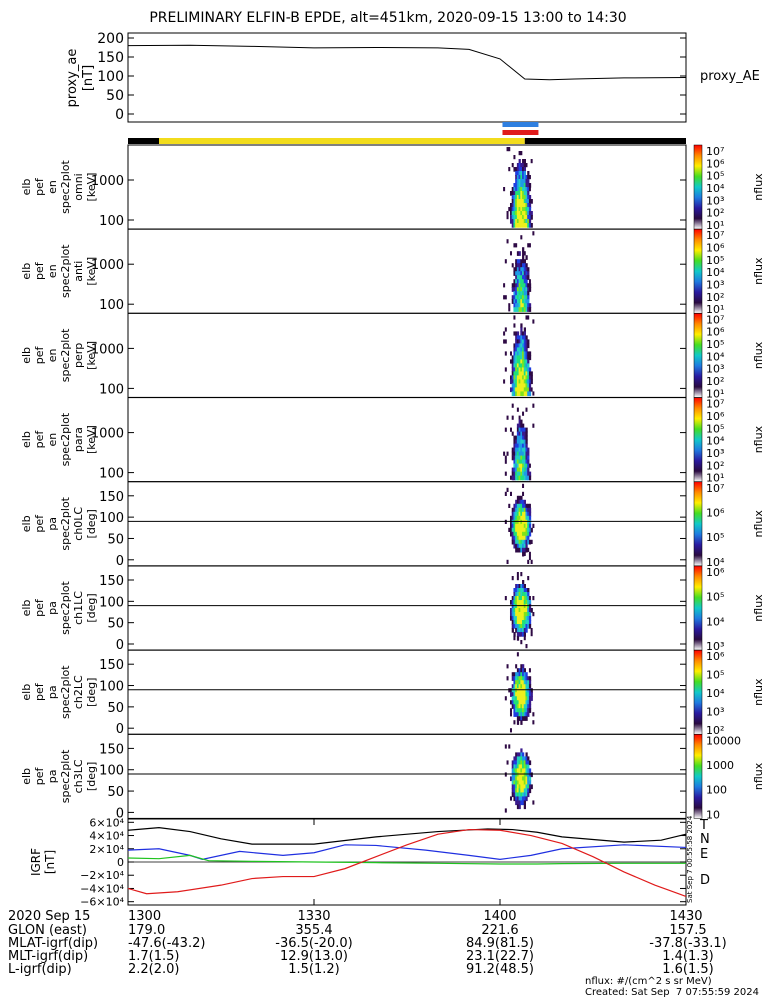 This screenshot has width=775, height=1000. I want to click on igrf-ytick-label: −4×10⁴, so click(102, 888).